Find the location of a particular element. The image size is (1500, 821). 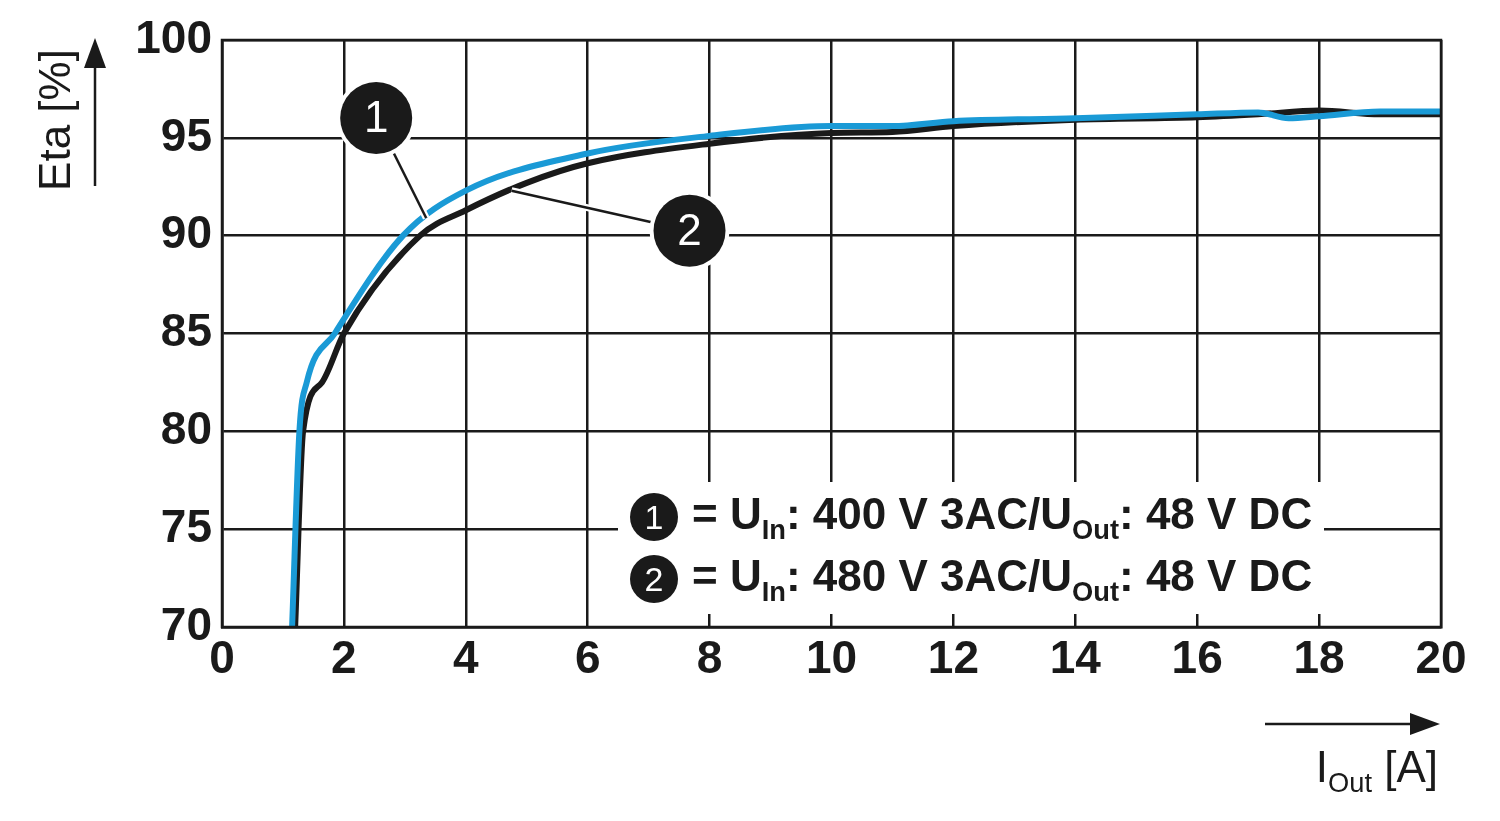

circle-number-icon: 2 is located at coordinates (654, 579).